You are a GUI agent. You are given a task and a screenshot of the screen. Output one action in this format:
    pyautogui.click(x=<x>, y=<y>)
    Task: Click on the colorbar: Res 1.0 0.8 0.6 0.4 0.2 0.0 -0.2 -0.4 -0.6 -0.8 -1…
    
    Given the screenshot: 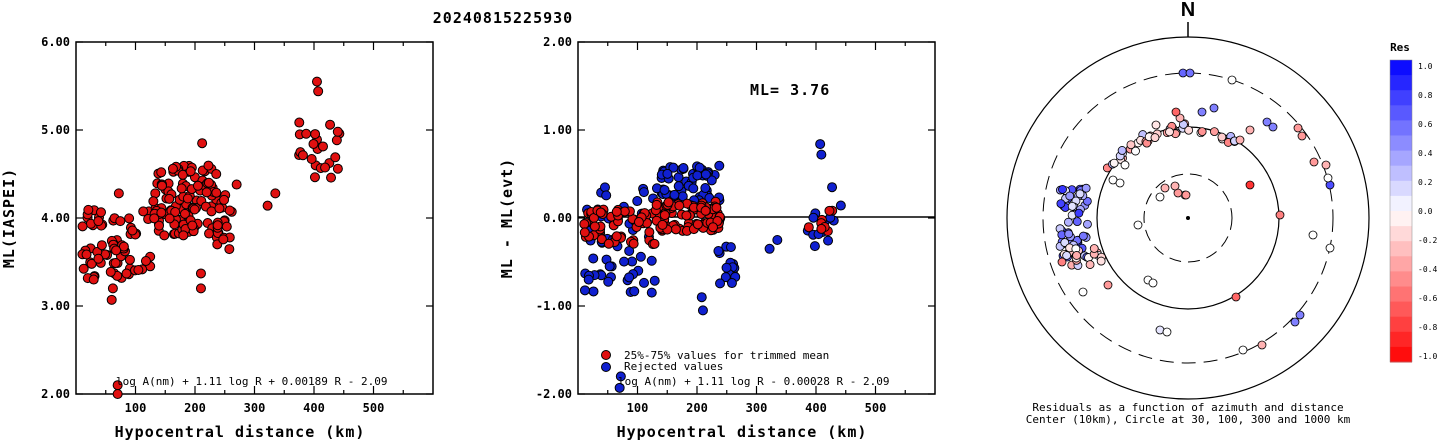 What is the action you would take?
    pyautogui.click(x=1413, y=202)
    